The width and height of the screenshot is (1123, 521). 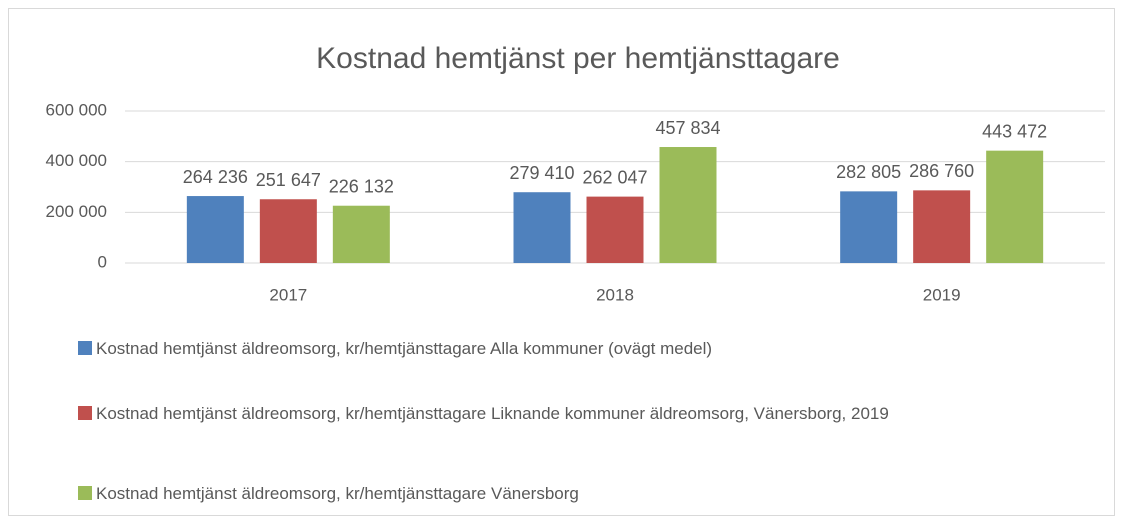 I want to click on data-label: 443 472, so click(x=1014, y=131).